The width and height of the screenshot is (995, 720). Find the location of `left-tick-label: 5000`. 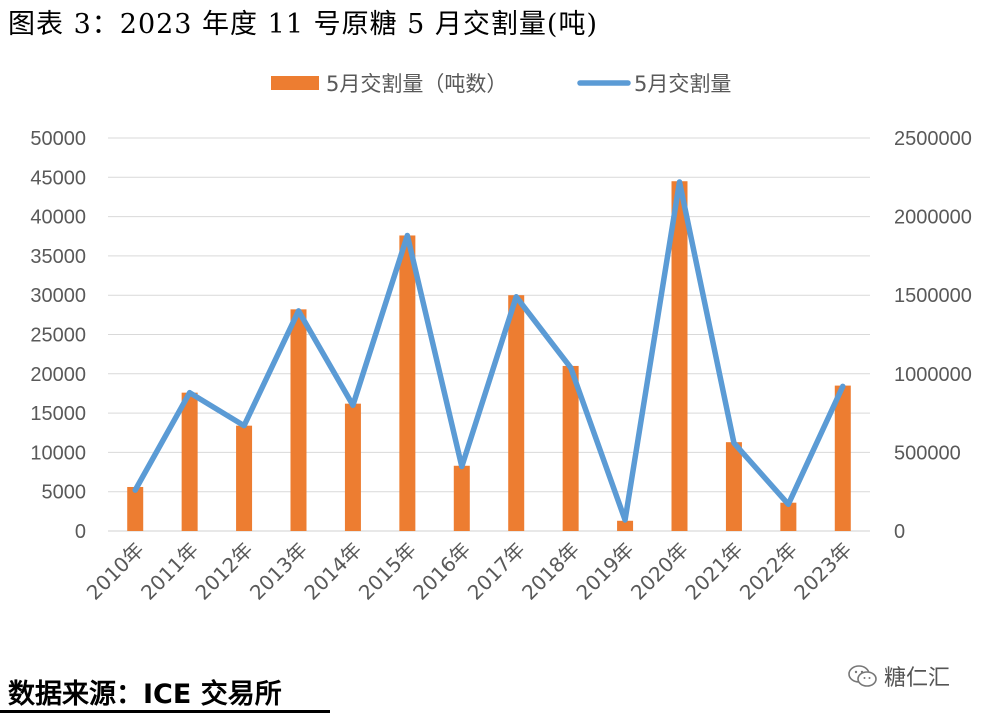

left-tick-label: 5000 is located at coordinates (64, 493).